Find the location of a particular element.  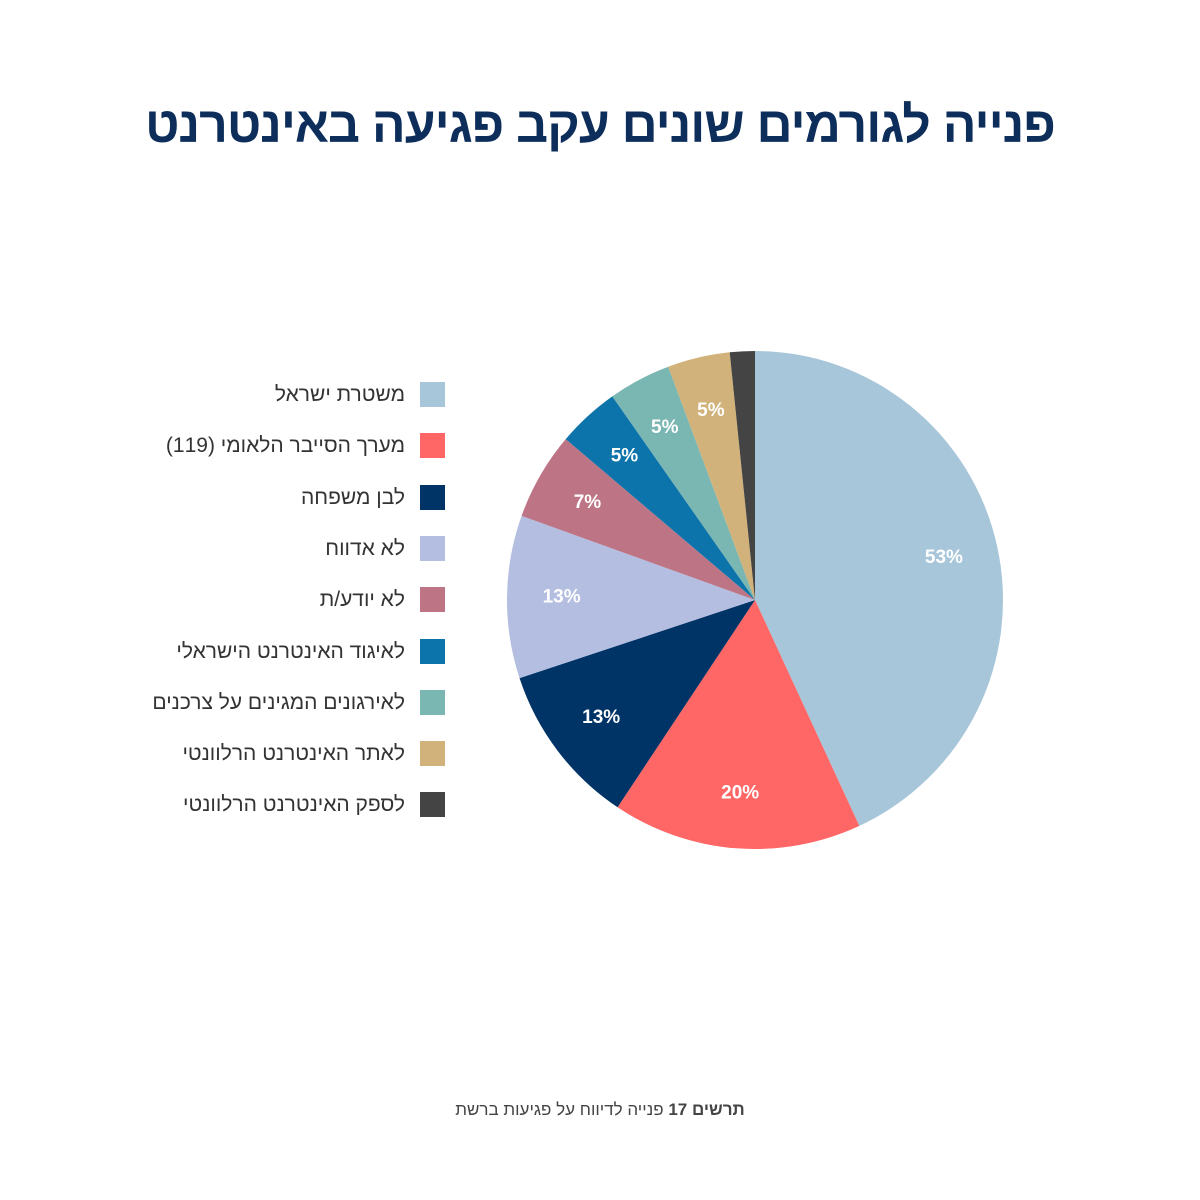

pie-slice-labels: 53% 20% 13% 13% 7% 5% 5% 5% is located at coordinates (753, 602).